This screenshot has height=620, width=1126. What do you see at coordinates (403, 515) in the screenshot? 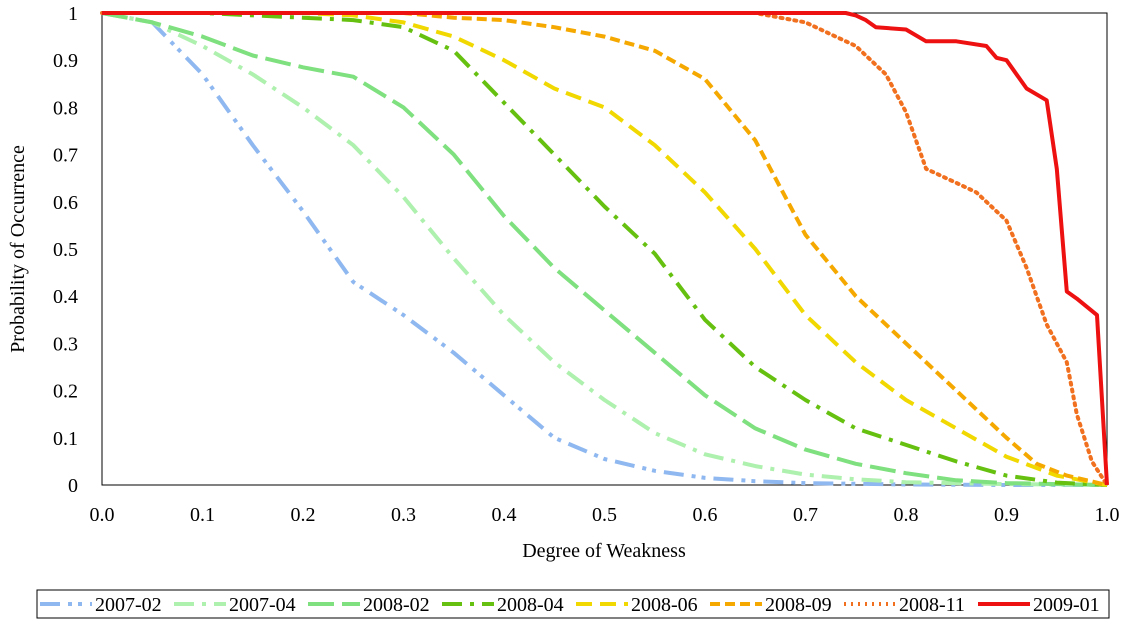
I see `x-tick-label: 0.3` at bounding box center [403, 515].